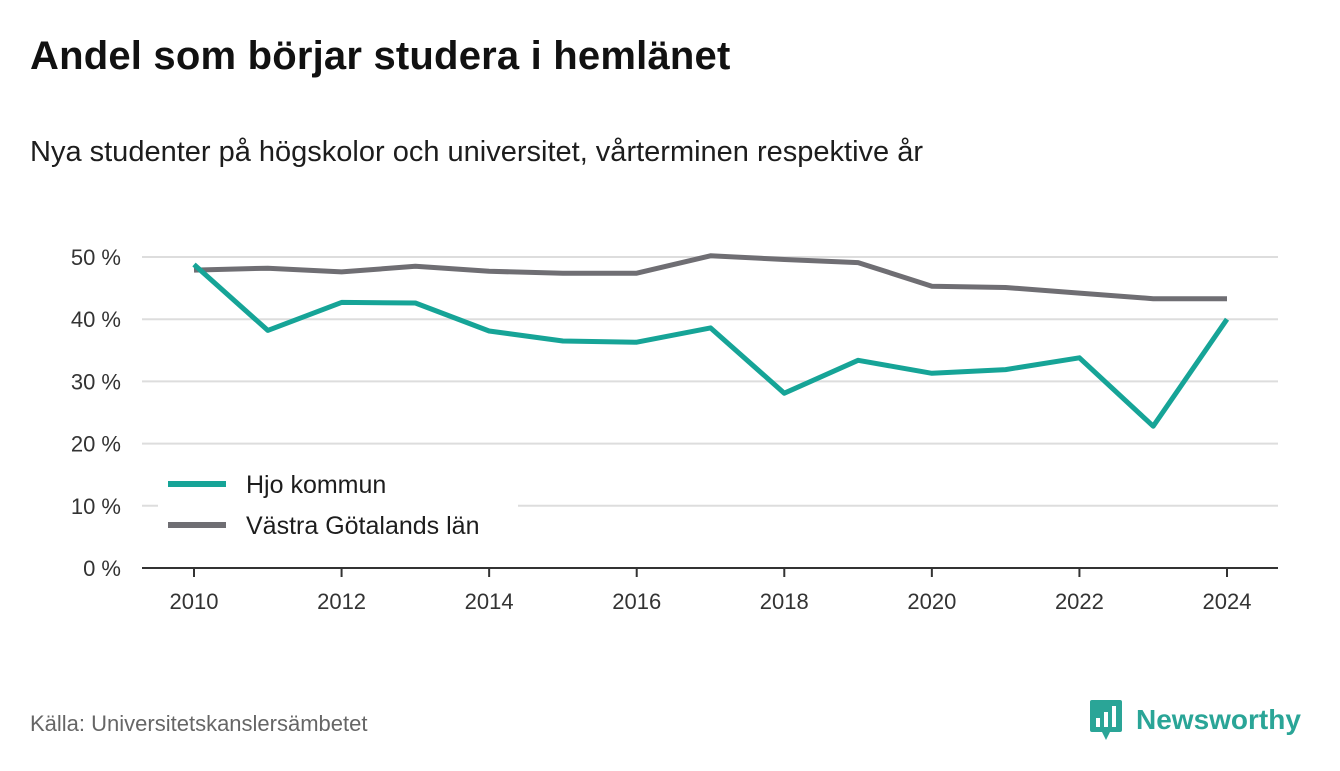 The height and width of the screenshot is (771, 1340). Describe the element at coordinates (96, 257) in the screenshot. I see `y-tick-label: 50 %` at that location.